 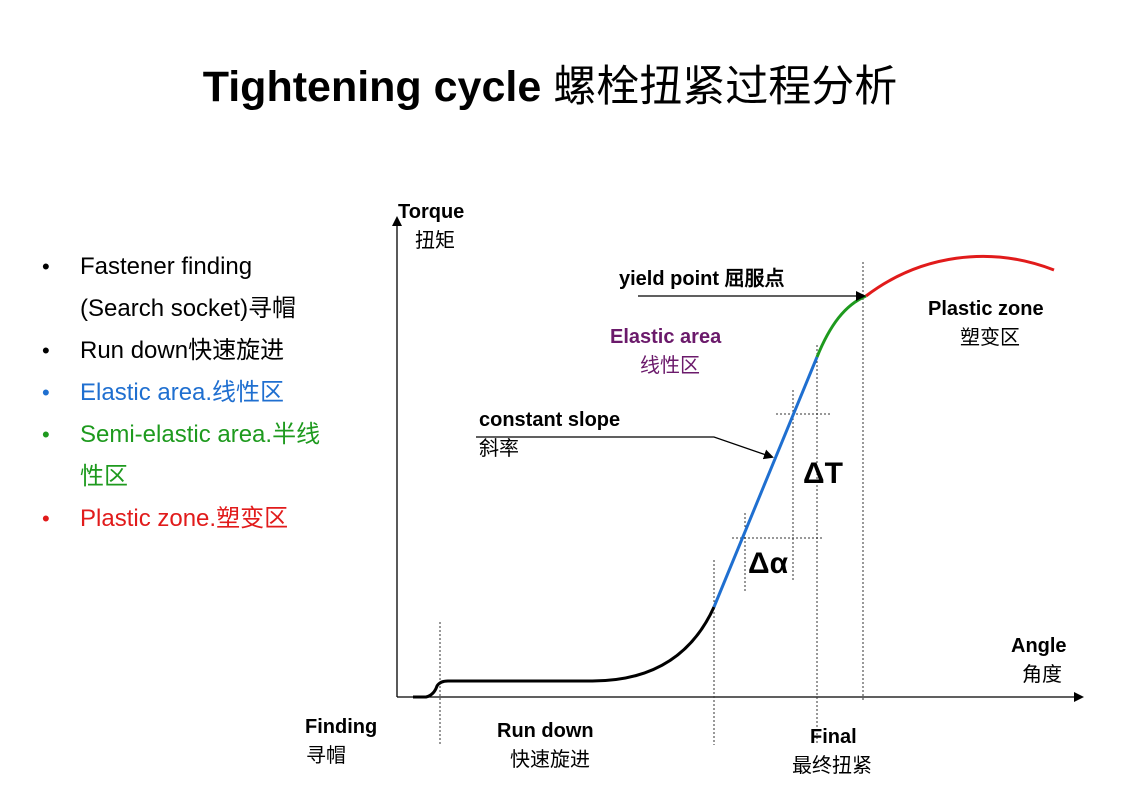 I want to click on phase-finding-label: Finding, so click(x=341, y=727).